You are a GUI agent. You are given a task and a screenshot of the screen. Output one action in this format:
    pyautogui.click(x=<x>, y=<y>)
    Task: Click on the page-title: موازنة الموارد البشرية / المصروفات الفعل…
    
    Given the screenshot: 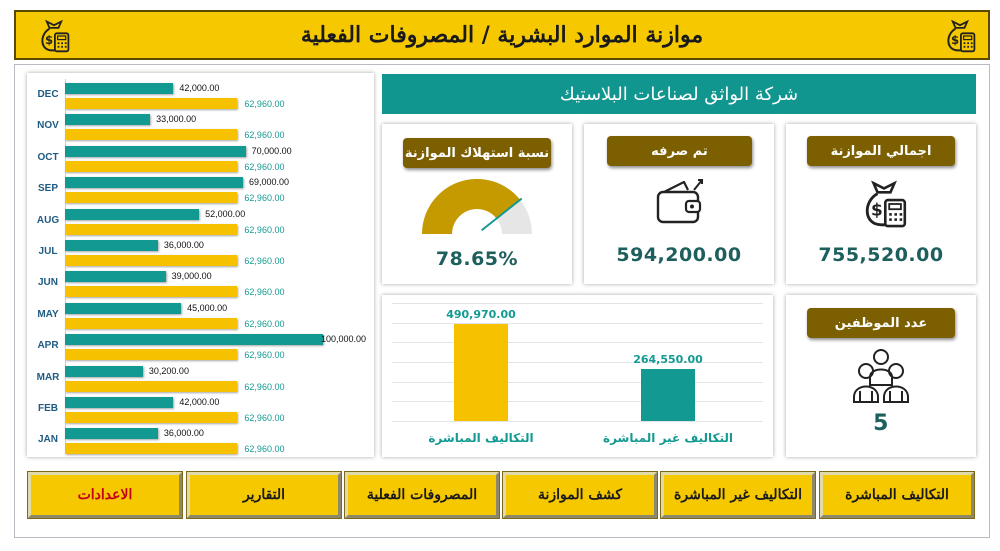 What is the action you would take?
    pyautogui.click(x=502, y=35)
    